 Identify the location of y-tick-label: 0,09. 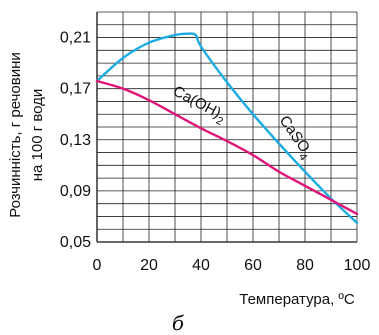
(75, 191).